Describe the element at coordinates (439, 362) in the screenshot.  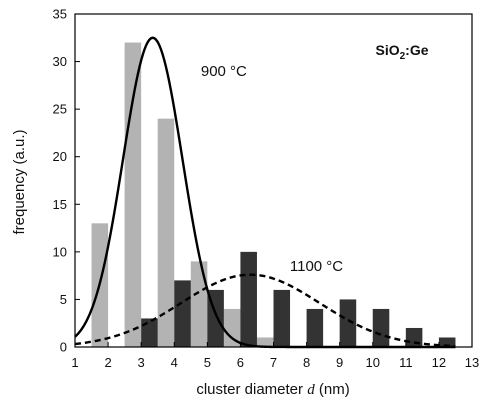
I see `x-tick-label-12: 12` at that location.